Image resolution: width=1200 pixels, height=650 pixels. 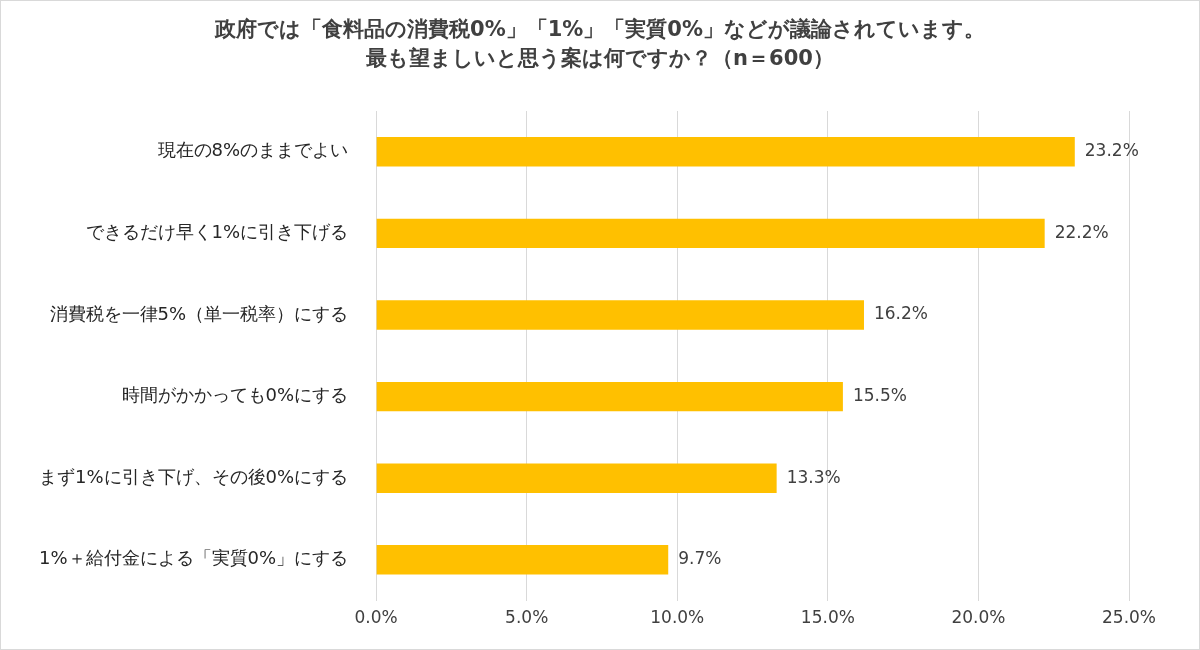 What do you see at coordinates (900, 313) in the screenshot?
I see `data-label: 16.2%` at bounding box center [900, 313].